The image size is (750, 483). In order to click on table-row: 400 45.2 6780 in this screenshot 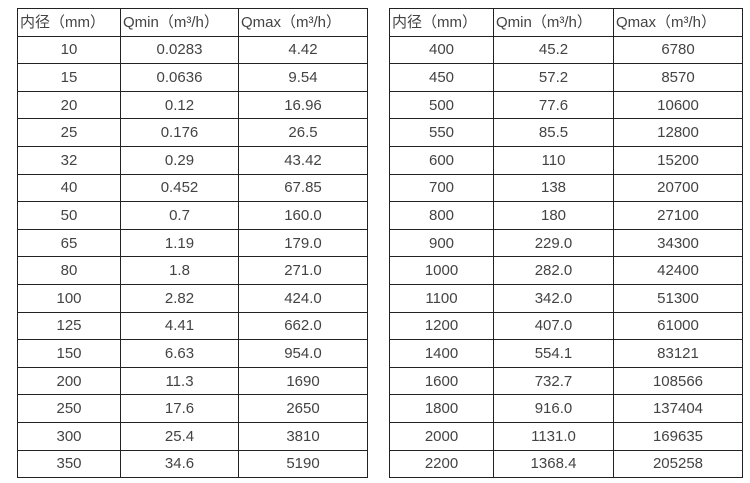, I will do `click(566, 50)`.